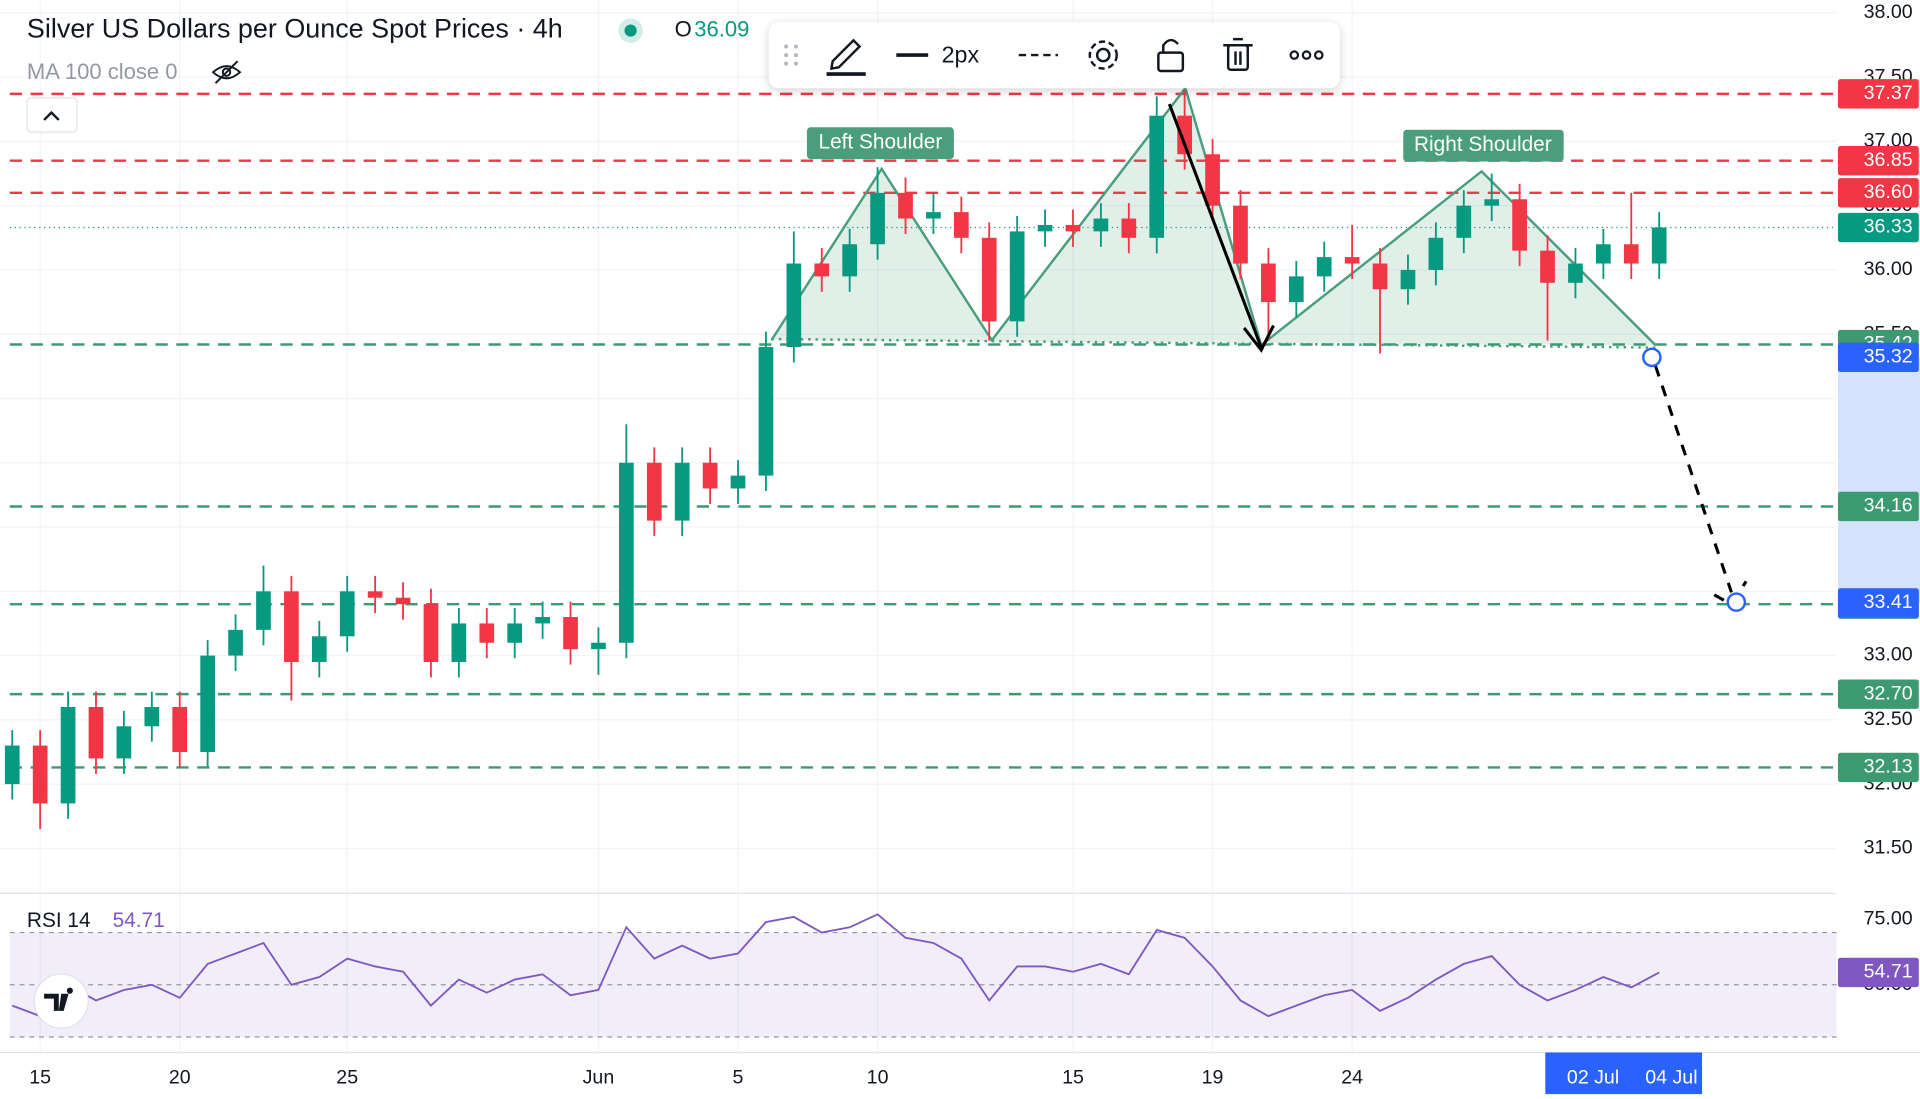 The width and height of the screenshot is (1920, 1099). I want to click on x-tick-label: 24, so click(1352, 1077).